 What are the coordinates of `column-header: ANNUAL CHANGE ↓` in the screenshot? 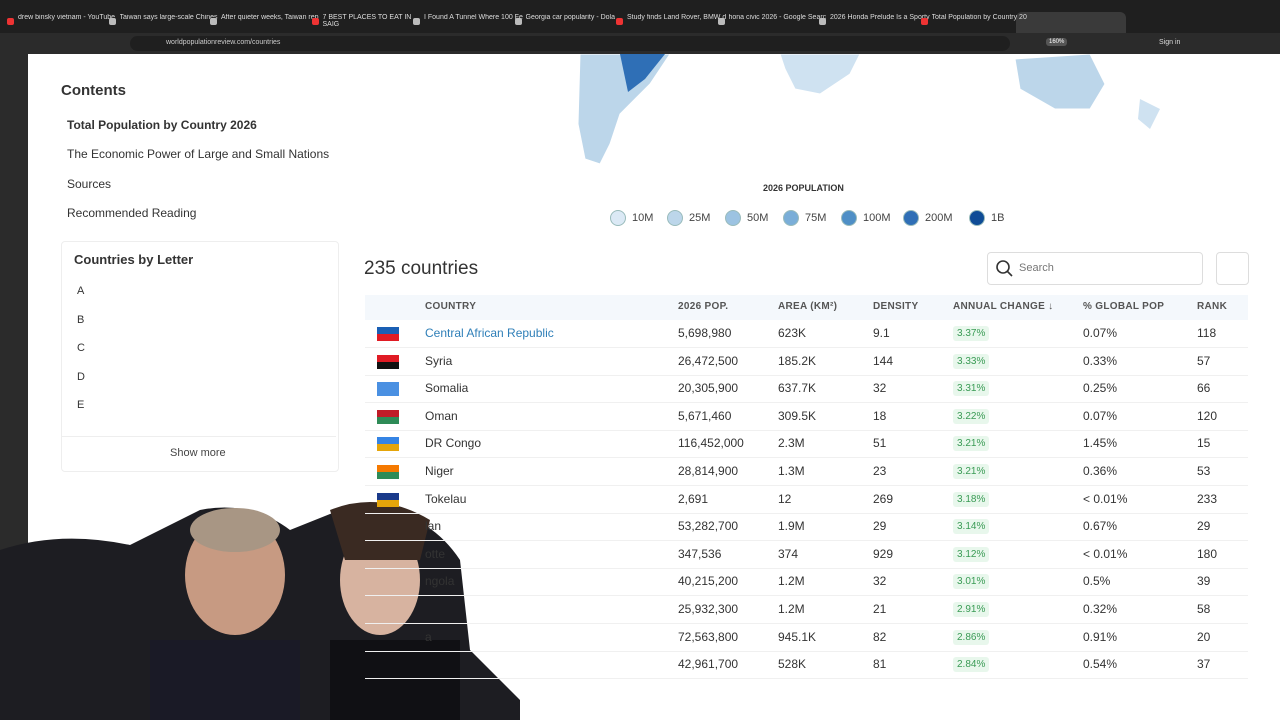 It's located at (1003, 306).